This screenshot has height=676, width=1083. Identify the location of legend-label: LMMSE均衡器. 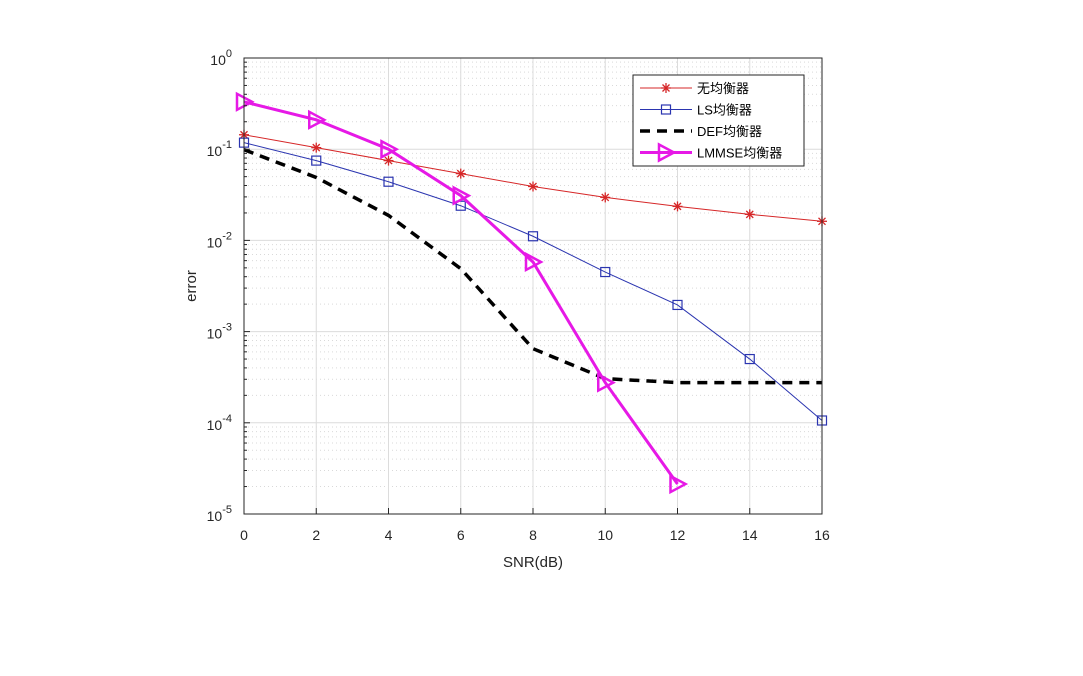
(739, 153).